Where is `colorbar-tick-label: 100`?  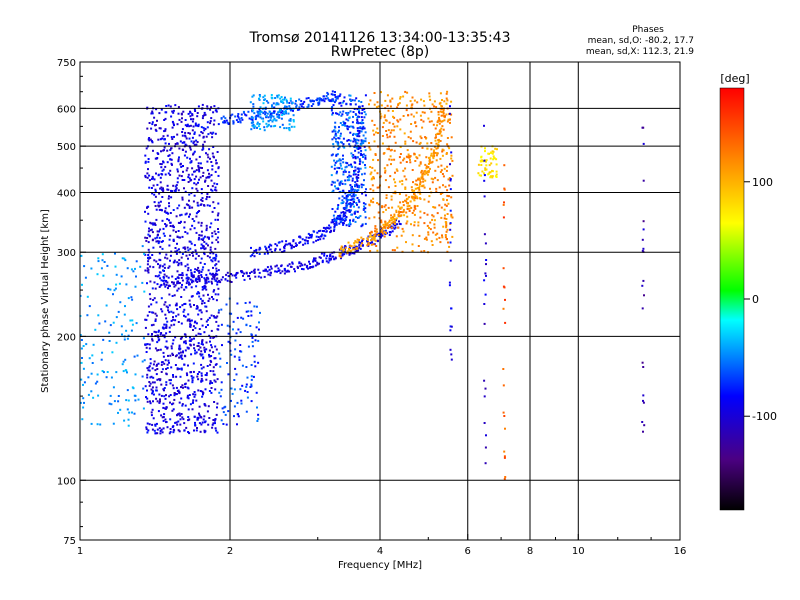
colorbar-tick-label: 100 is located at coordinates (762, 182).